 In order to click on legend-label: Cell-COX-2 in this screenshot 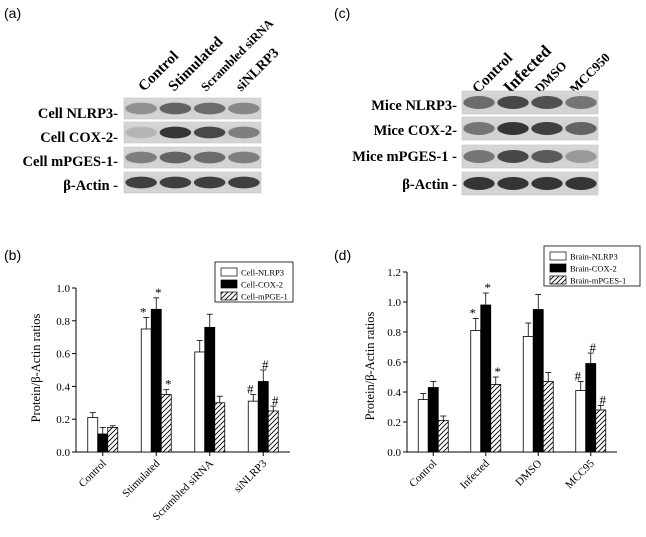, I will do `click(262, 285)`.